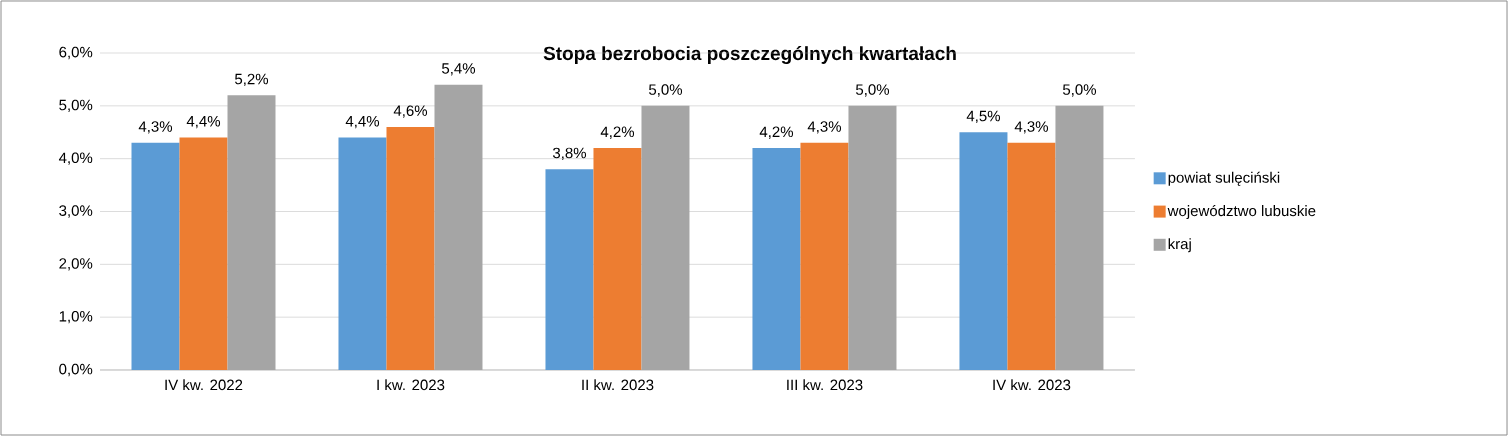 The image size is (1508, 436). Describe the element at coordinates (76, 264) in the screenshot. I see `y-tick-label: 2,0%` at that location.